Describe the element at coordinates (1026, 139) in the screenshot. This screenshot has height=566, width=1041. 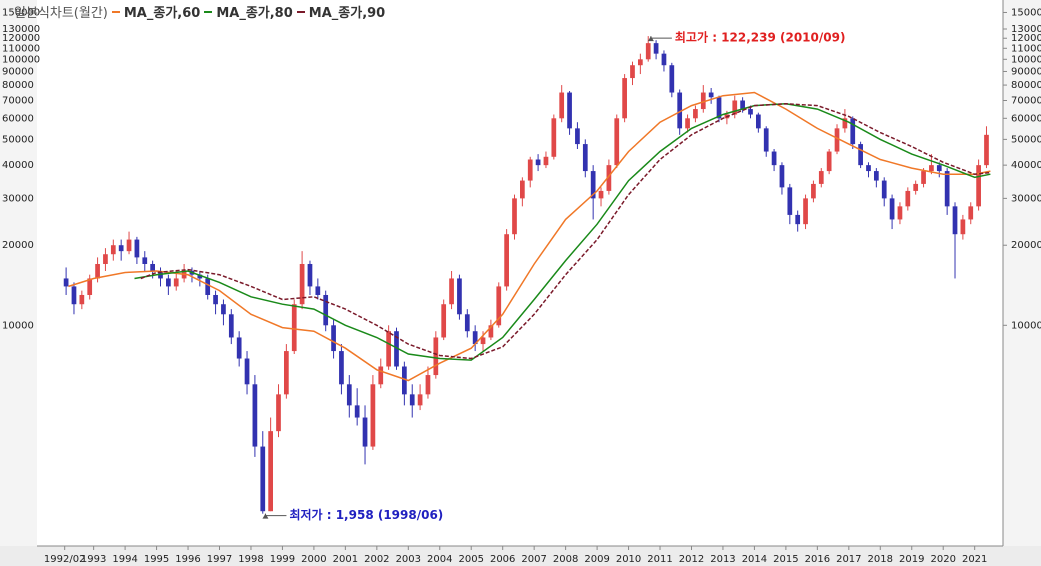
I see `y-tick-label: 50000` at that location.